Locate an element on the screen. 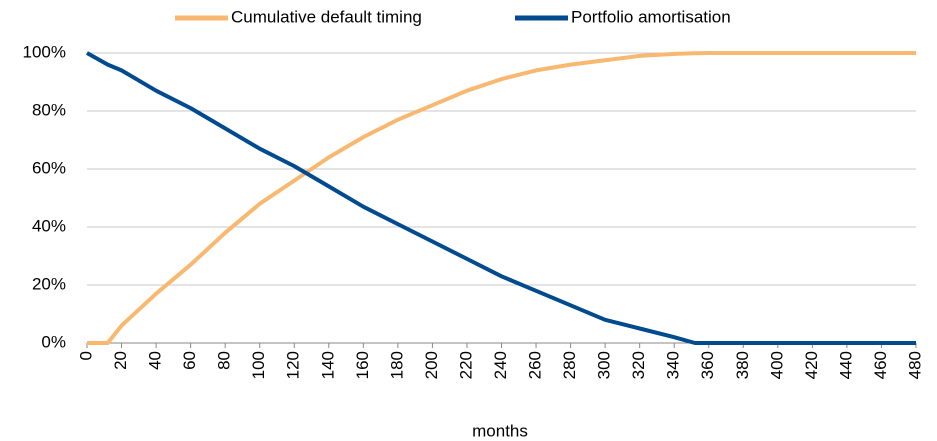 This screenshot has height=441, width=937. x-tick-label: 240 is located at coordinates (500, 365).